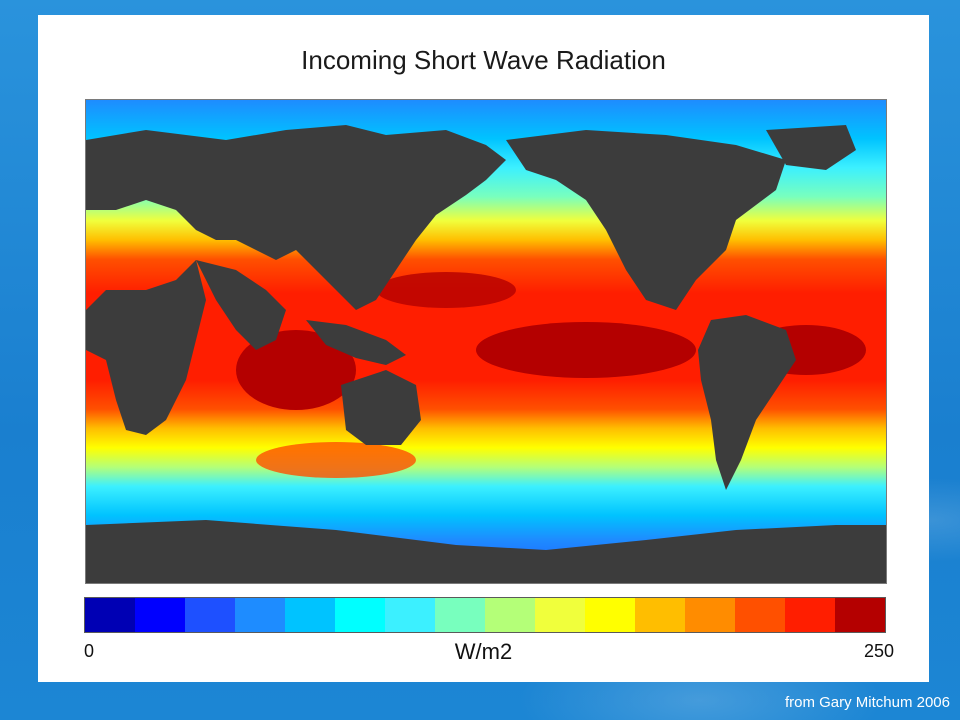  Describe the element at coordinates (486, 551) in the screenshot. I see `antarctica-land` at that location.